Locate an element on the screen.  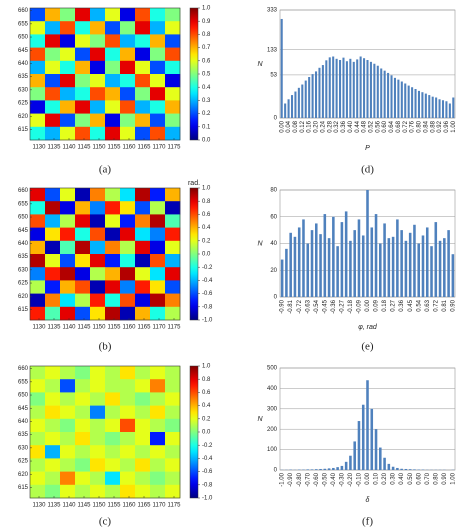
x-tick-label: 1140 is located at coordinates (70, 148).